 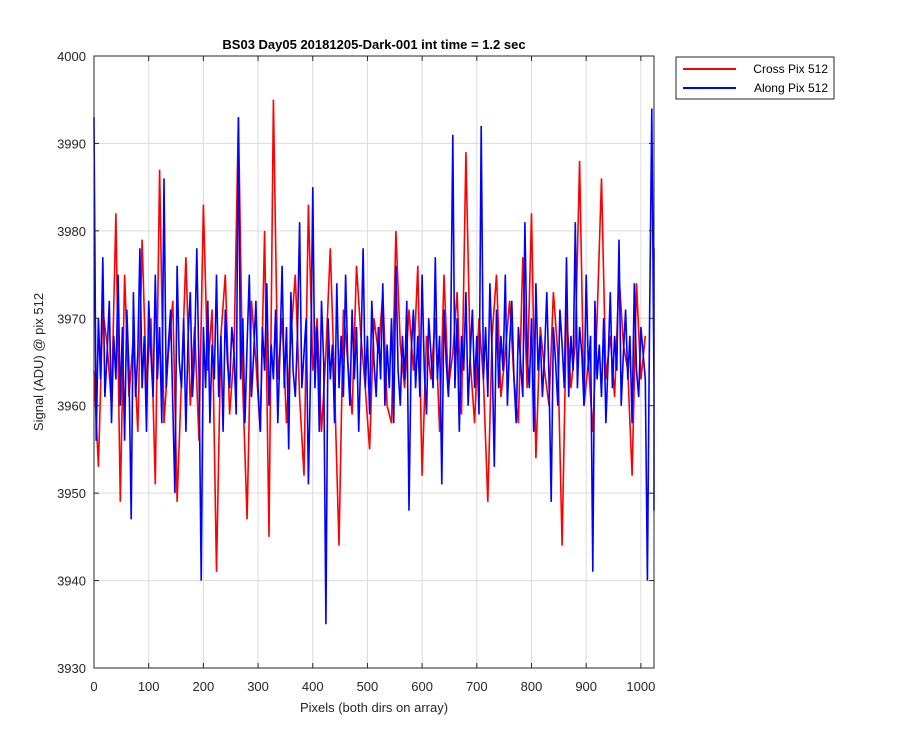 What do you see at coordinates (71, 493) in the screenshot?
I see `y-tick-label: 3950` at bounding box center [71, 493].